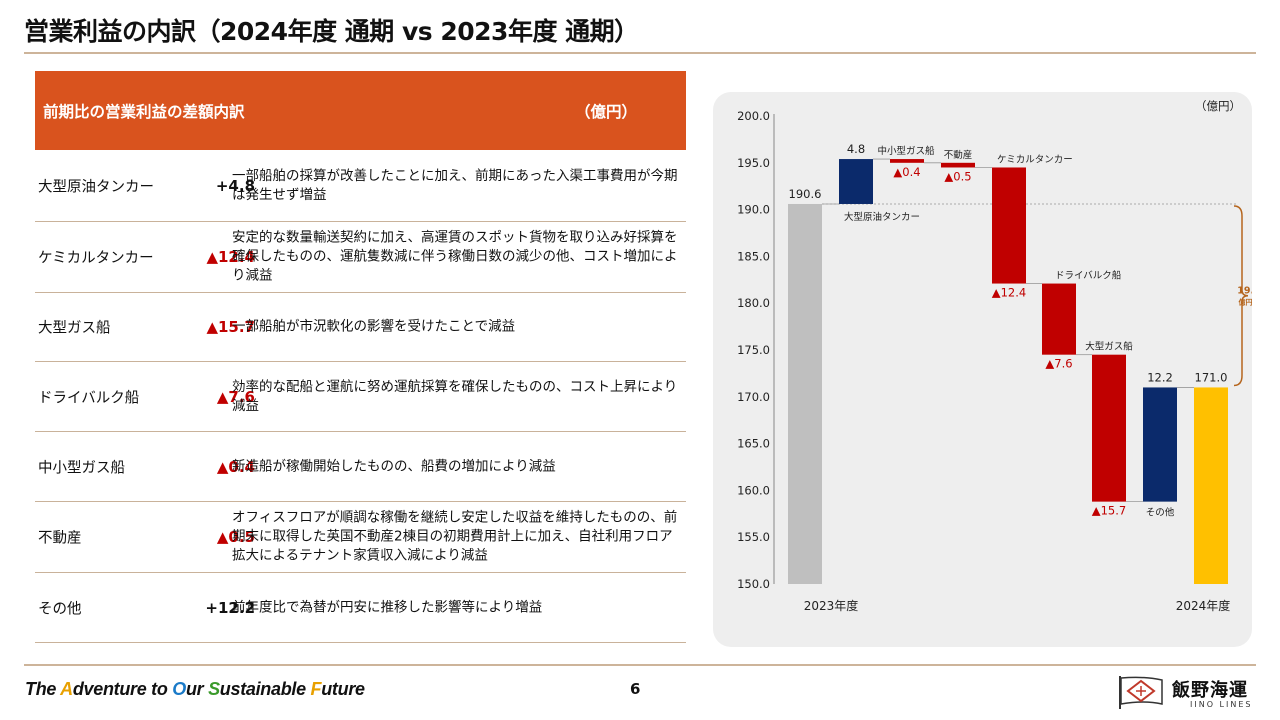 The height and width of the screenshot is (720, 1280). I want to click on table-row: 大型ガス船 ▲15.7 一部船舶が市況軟化の影響を受けたことで減益, so click(360, 327).